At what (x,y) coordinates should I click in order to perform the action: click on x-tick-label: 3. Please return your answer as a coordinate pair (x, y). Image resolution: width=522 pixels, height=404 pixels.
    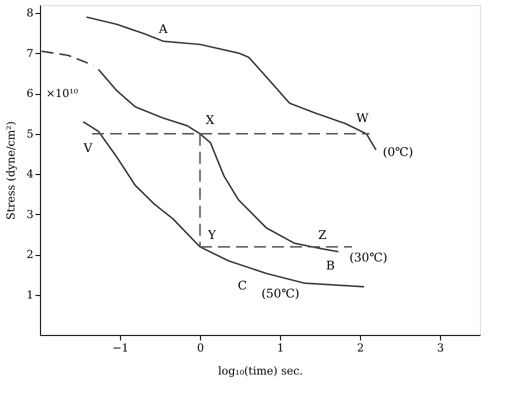
    Looking at the image, I should click on (440, 348).